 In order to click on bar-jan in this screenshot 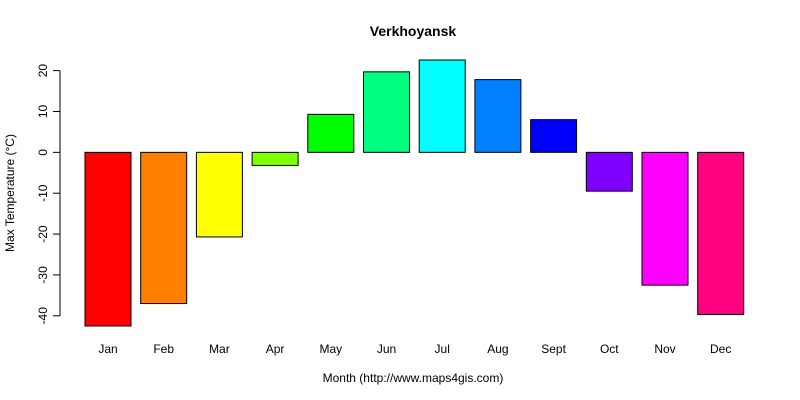, I will do `click(108, 239)`.